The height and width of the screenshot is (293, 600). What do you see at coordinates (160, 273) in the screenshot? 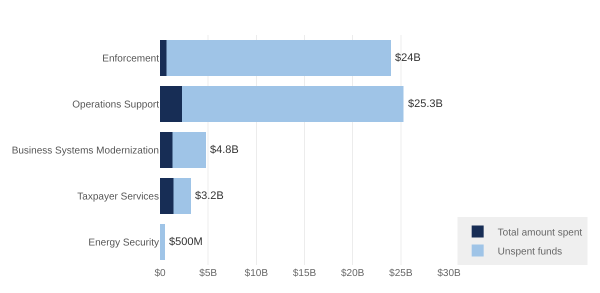
I see `x-tick-label: $0` at bounding box center [160, 273].